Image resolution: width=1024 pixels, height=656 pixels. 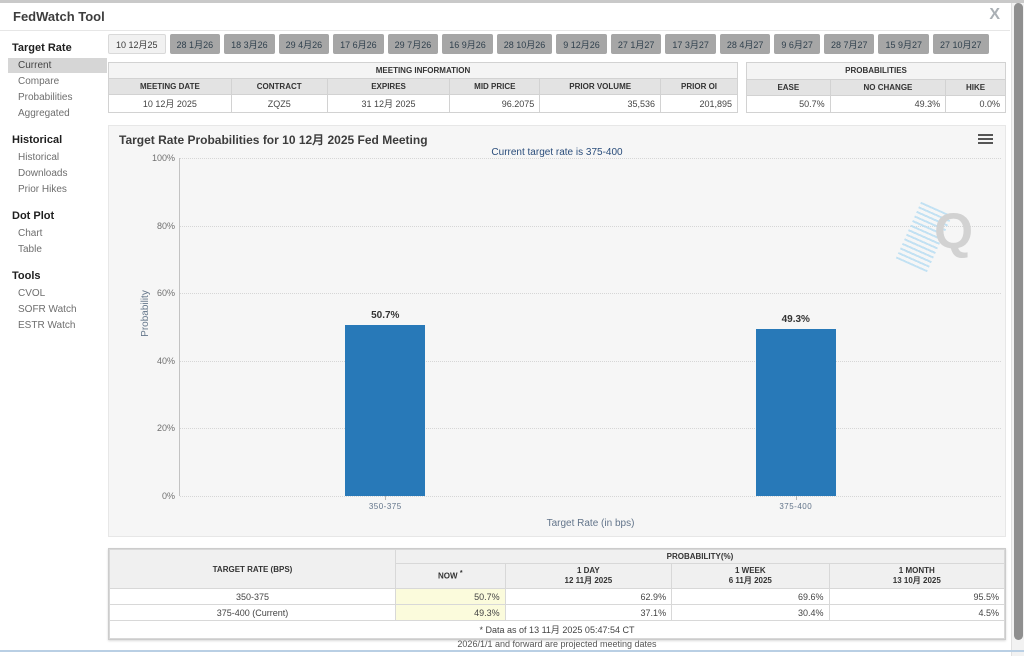 I want to click on sidebar-section-historical: Historical, so click(x=37, y=140).